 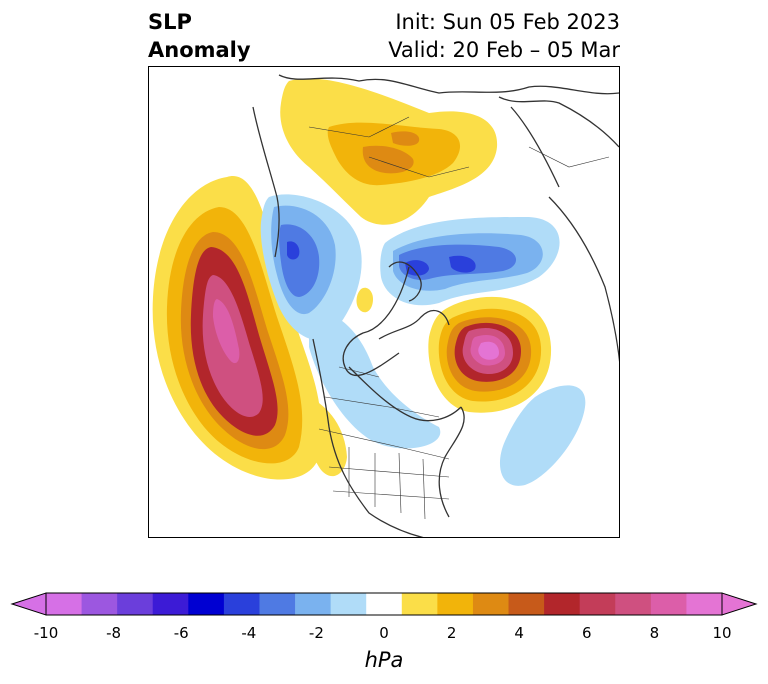 I want to click on colorbar-low-extension, so click(x=28, y=604).